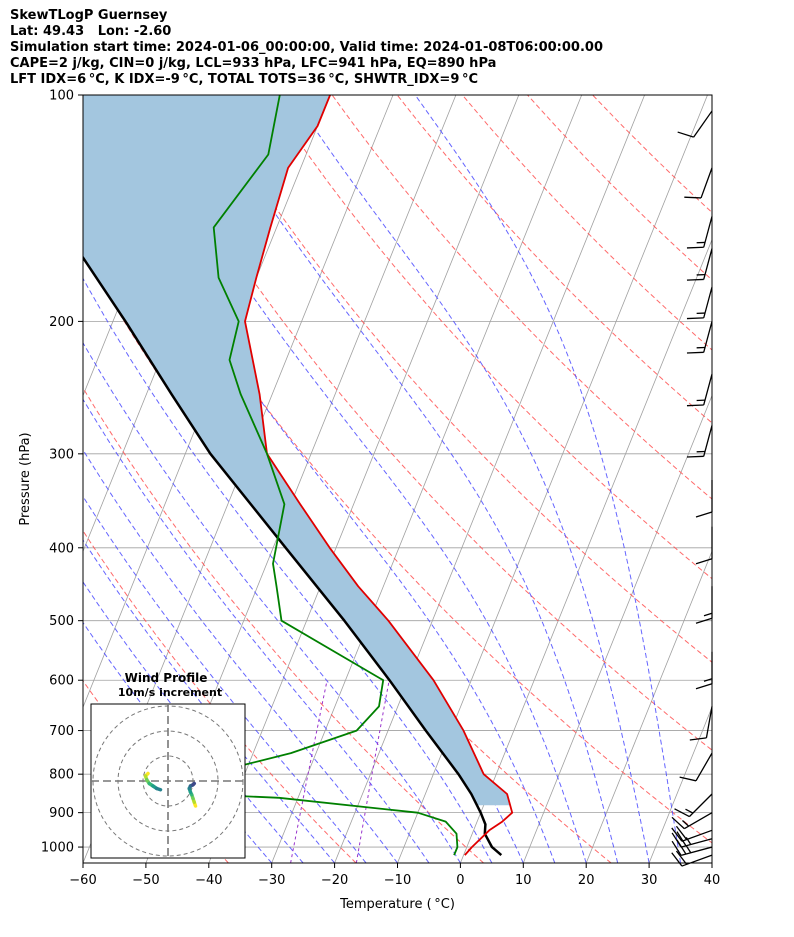 The height and width of the screenshot is (937, 794). What do you see at coordinates (460, 880) in the screenshot?
I see `x-tick-label: 0` at bounding box center [460, 880].